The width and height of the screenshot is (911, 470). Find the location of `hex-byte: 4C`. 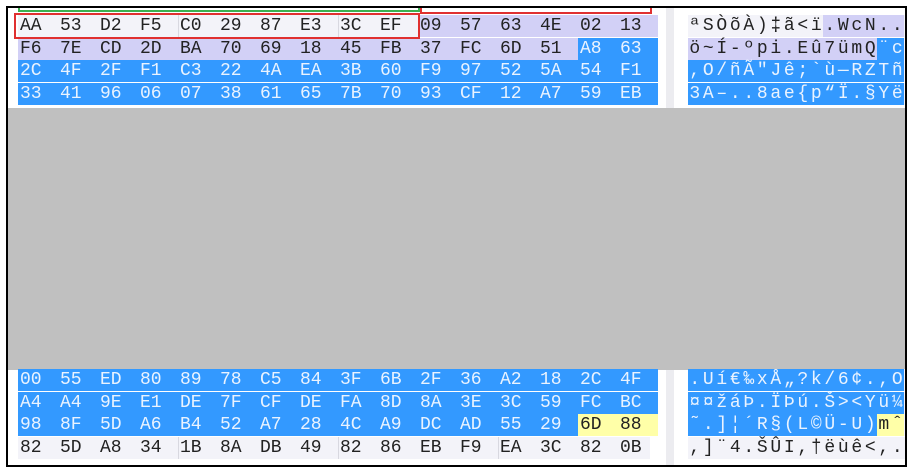

hex-byte: 4C is located at coordinates (358, 425).